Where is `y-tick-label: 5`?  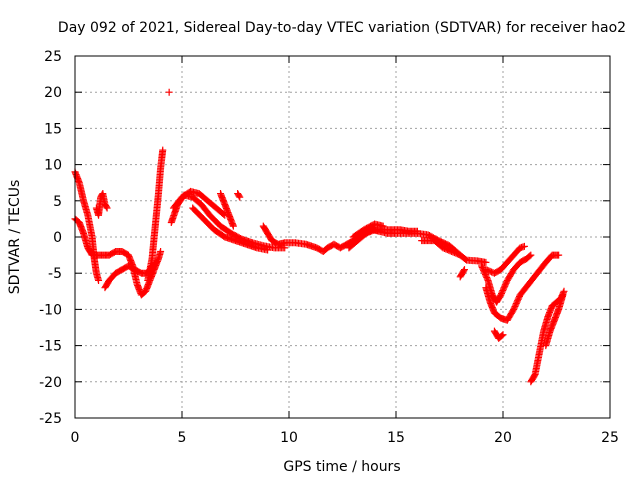
y-tick-label: 5 is located at coordinates (57, 202).